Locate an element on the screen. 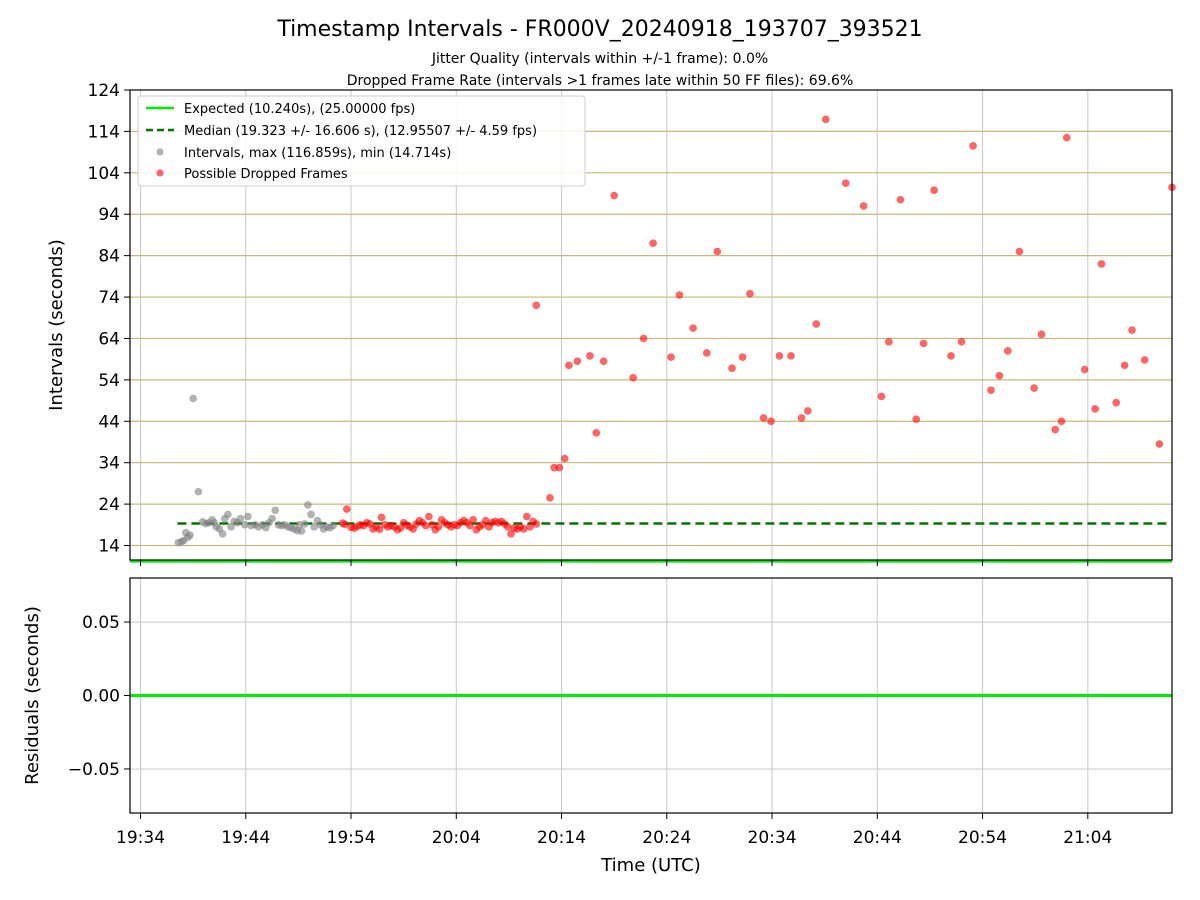 This screenshot has height=900, width=1200. x-tick-label: 19:44 is located at coordinates (245, 838).